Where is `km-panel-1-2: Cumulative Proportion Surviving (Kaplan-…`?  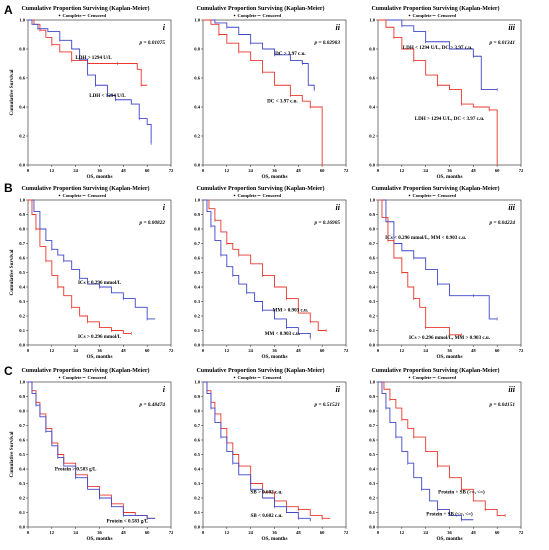 km-panel-1-2: Cumulative Proportion Surviving (Kaplan-… is located at coordinates (271, 92).